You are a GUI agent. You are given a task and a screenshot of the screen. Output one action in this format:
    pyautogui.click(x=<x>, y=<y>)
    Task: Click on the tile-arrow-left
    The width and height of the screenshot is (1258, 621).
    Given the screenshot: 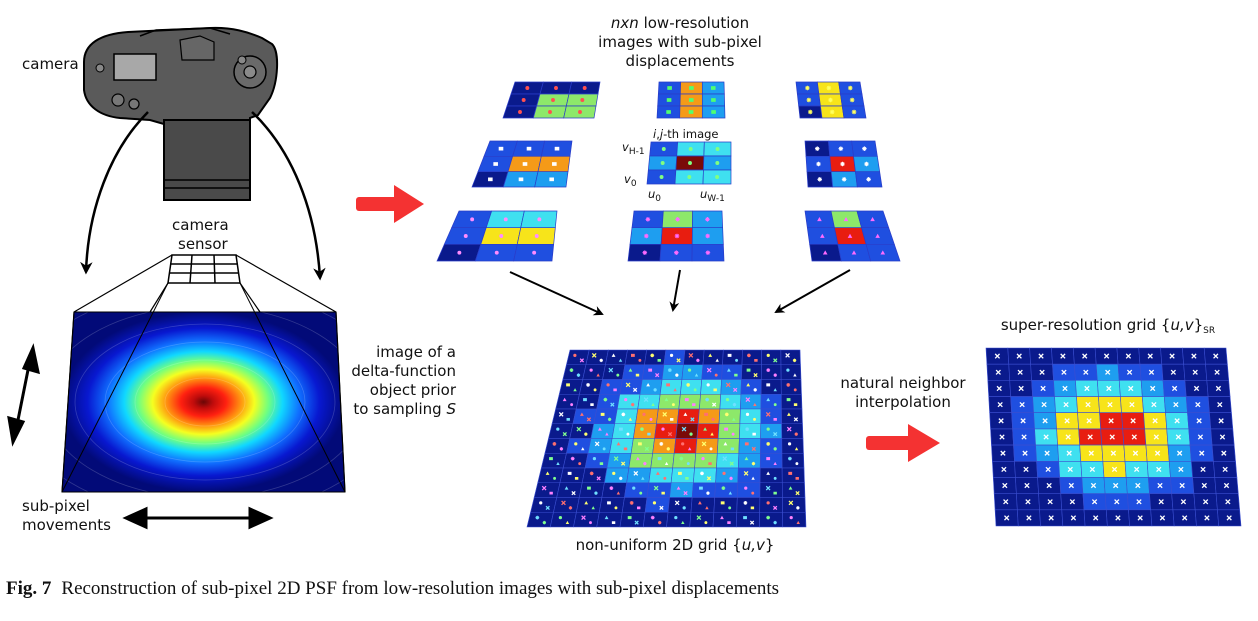 What is the action you would take?
    pyautogui.click(x=556, y=293)
    